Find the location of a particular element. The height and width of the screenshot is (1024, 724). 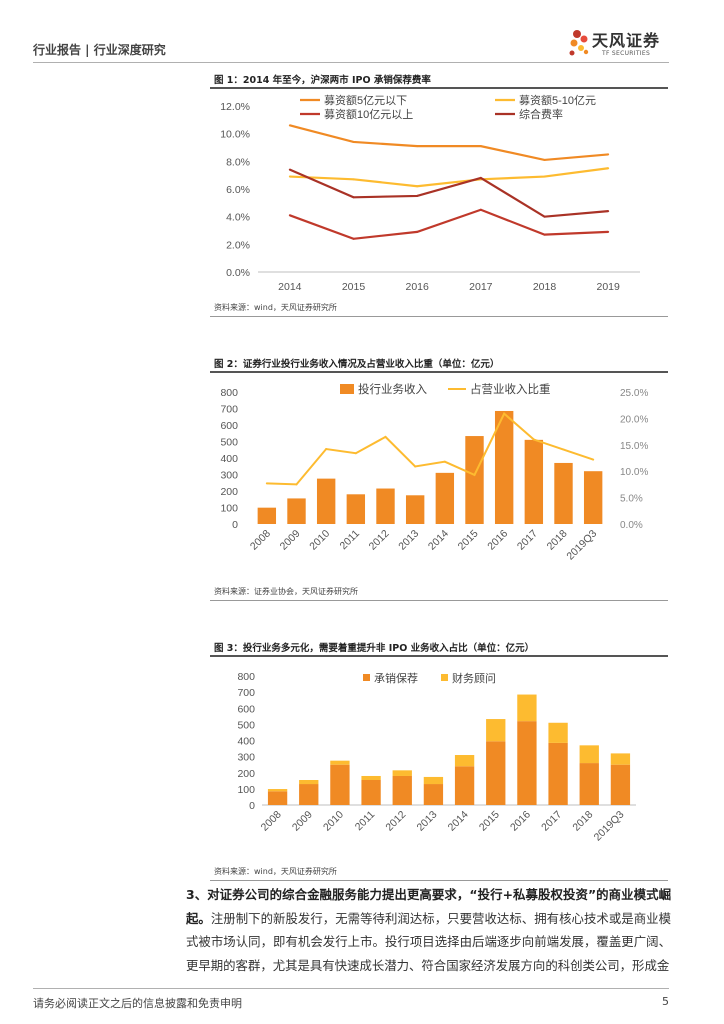

y-tick-label: 6.0% is located at coordinates (238, 190).